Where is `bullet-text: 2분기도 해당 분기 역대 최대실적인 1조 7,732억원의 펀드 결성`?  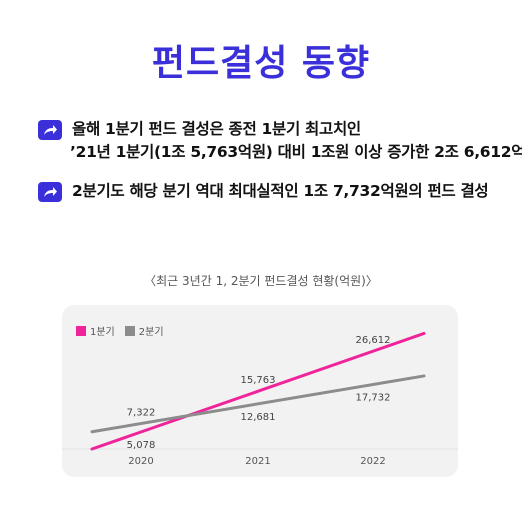
bullet-text: 2분기도 해당 분기 역대 최대실적인 1조 7,732억원의 펀드 결성 is located at coordinates (280, 191).